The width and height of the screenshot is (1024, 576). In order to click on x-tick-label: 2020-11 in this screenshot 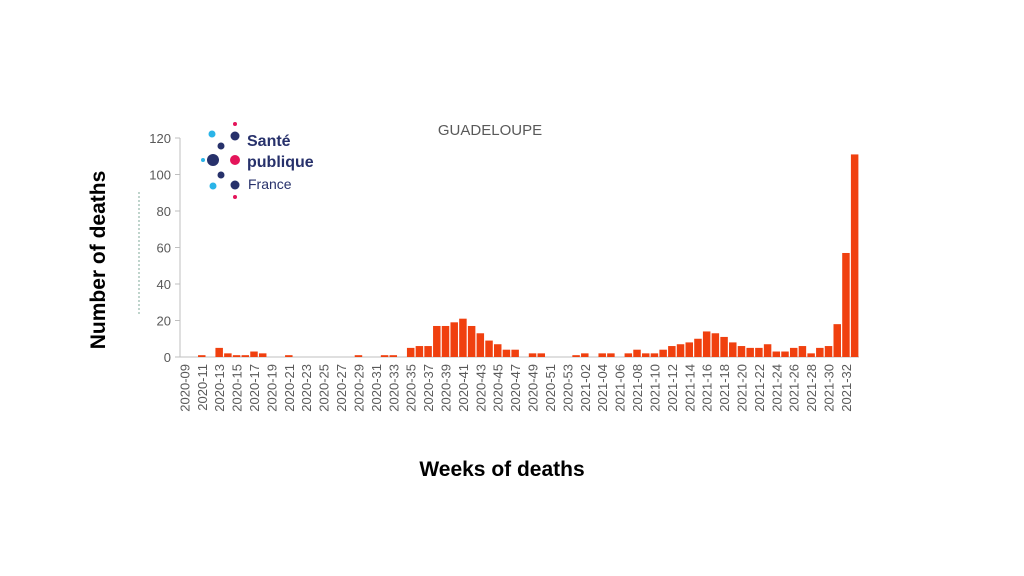, I will do `click(202, 387)`.